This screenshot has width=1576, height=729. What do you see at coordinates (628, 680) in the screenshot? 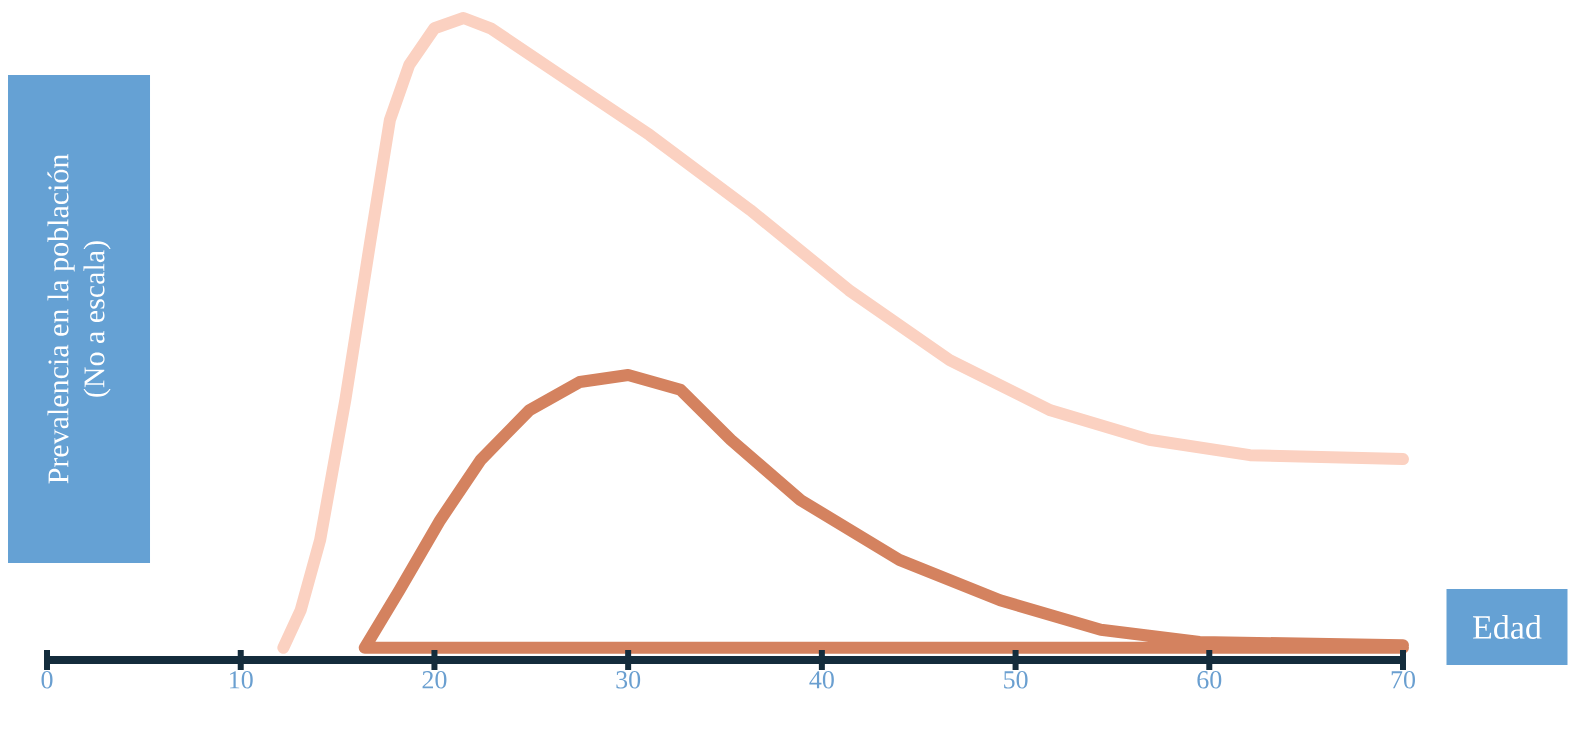
I see `x-tick-label: 30` at bounding box center [628, 680].